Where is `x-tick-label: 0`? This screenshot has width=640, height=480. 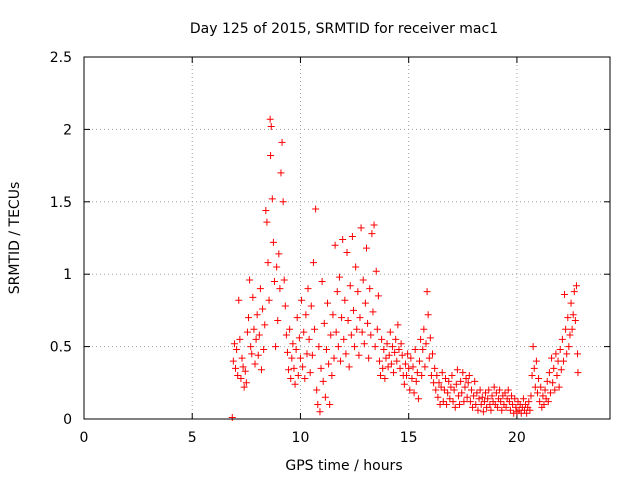 x-tick-label: 0 is located at coordinates (84, 438).